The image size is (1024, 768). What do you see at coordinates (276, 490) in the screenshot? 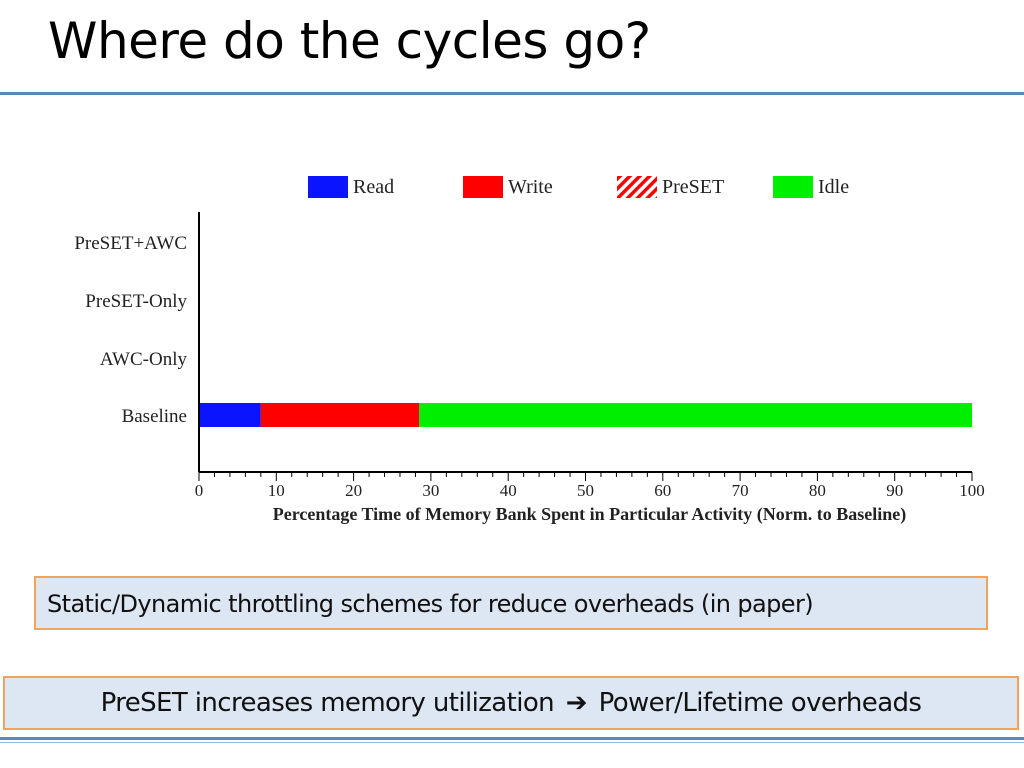
I see `x-tick-label-10: 10` at bounding box center [276, 490].